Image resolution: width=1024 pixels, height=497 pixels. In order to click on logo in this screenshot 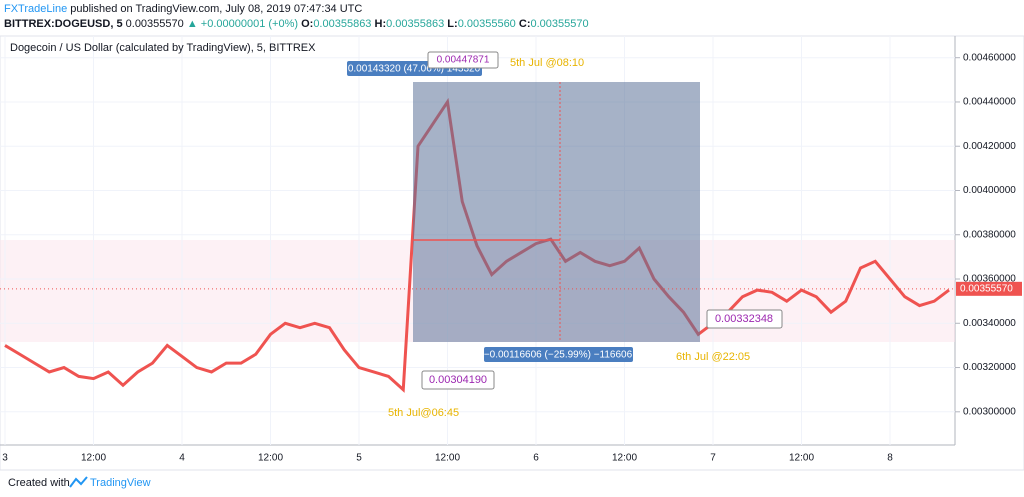, I will do `click(78, 482)`.